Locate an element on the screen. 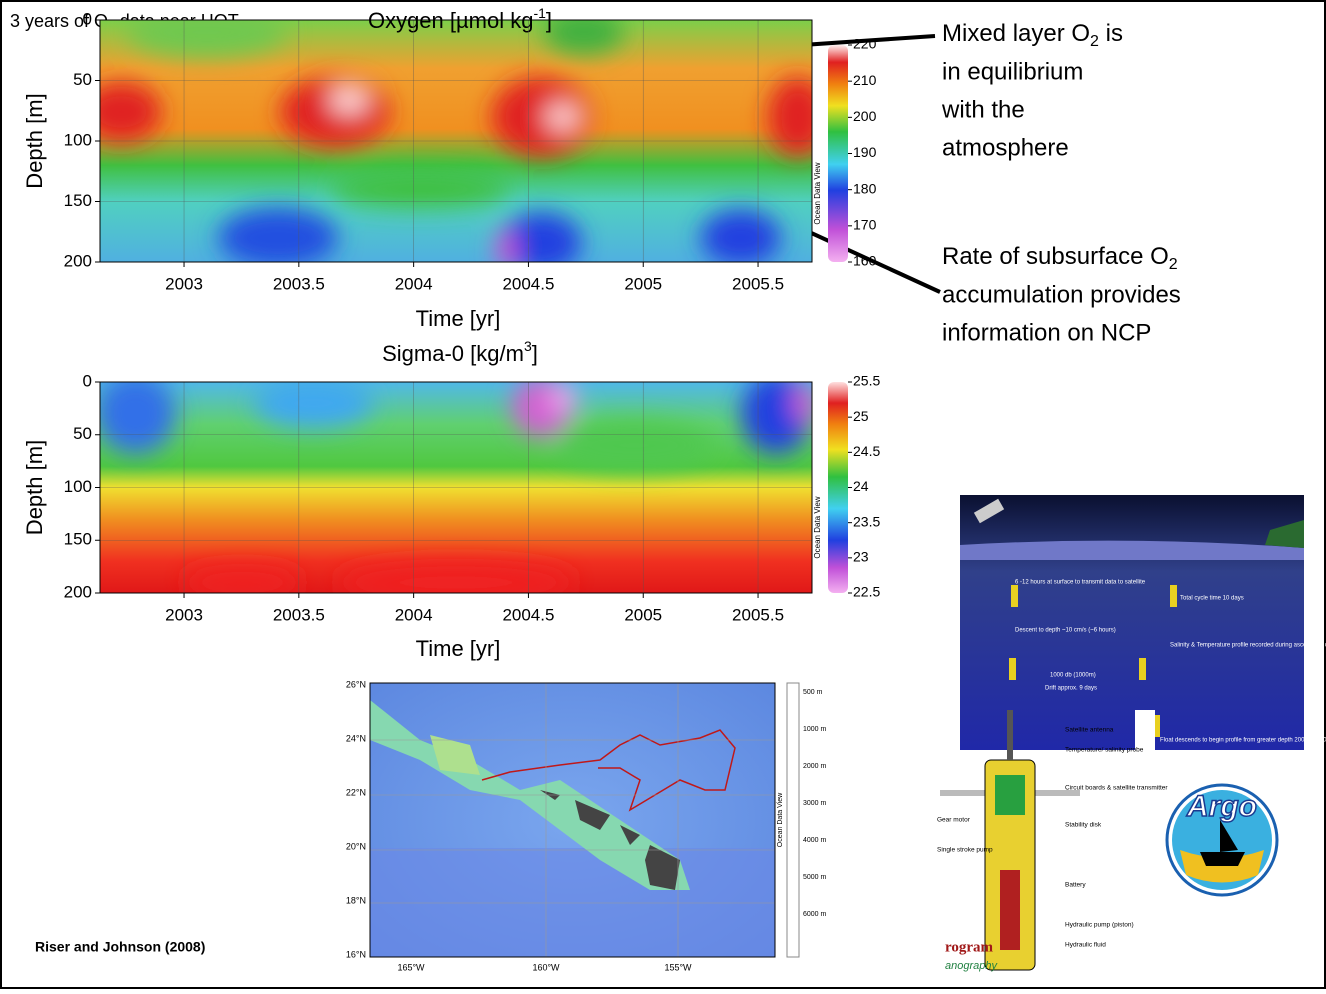  part-label: Gear motor is located at coordinates (954, 820).